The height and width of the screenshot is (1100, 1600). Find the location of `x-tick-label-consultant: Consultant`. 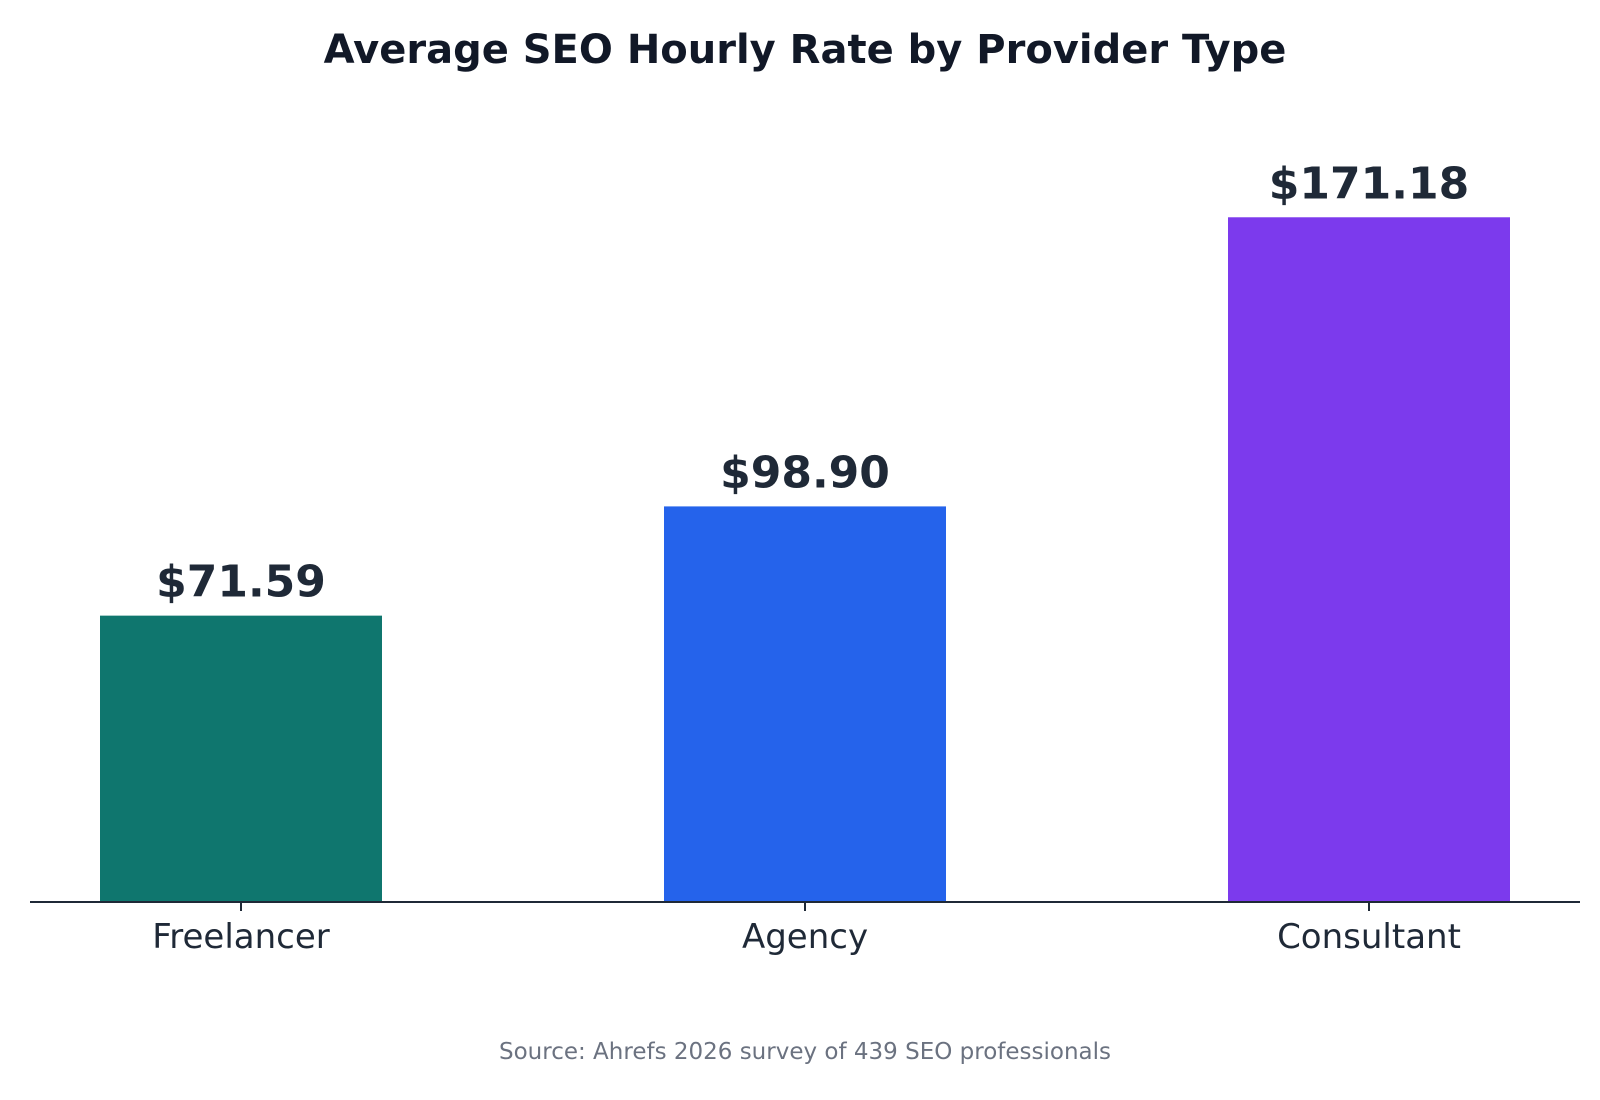

x-tick-label-consultant: Consultant is located at coordinates (1369, 937).